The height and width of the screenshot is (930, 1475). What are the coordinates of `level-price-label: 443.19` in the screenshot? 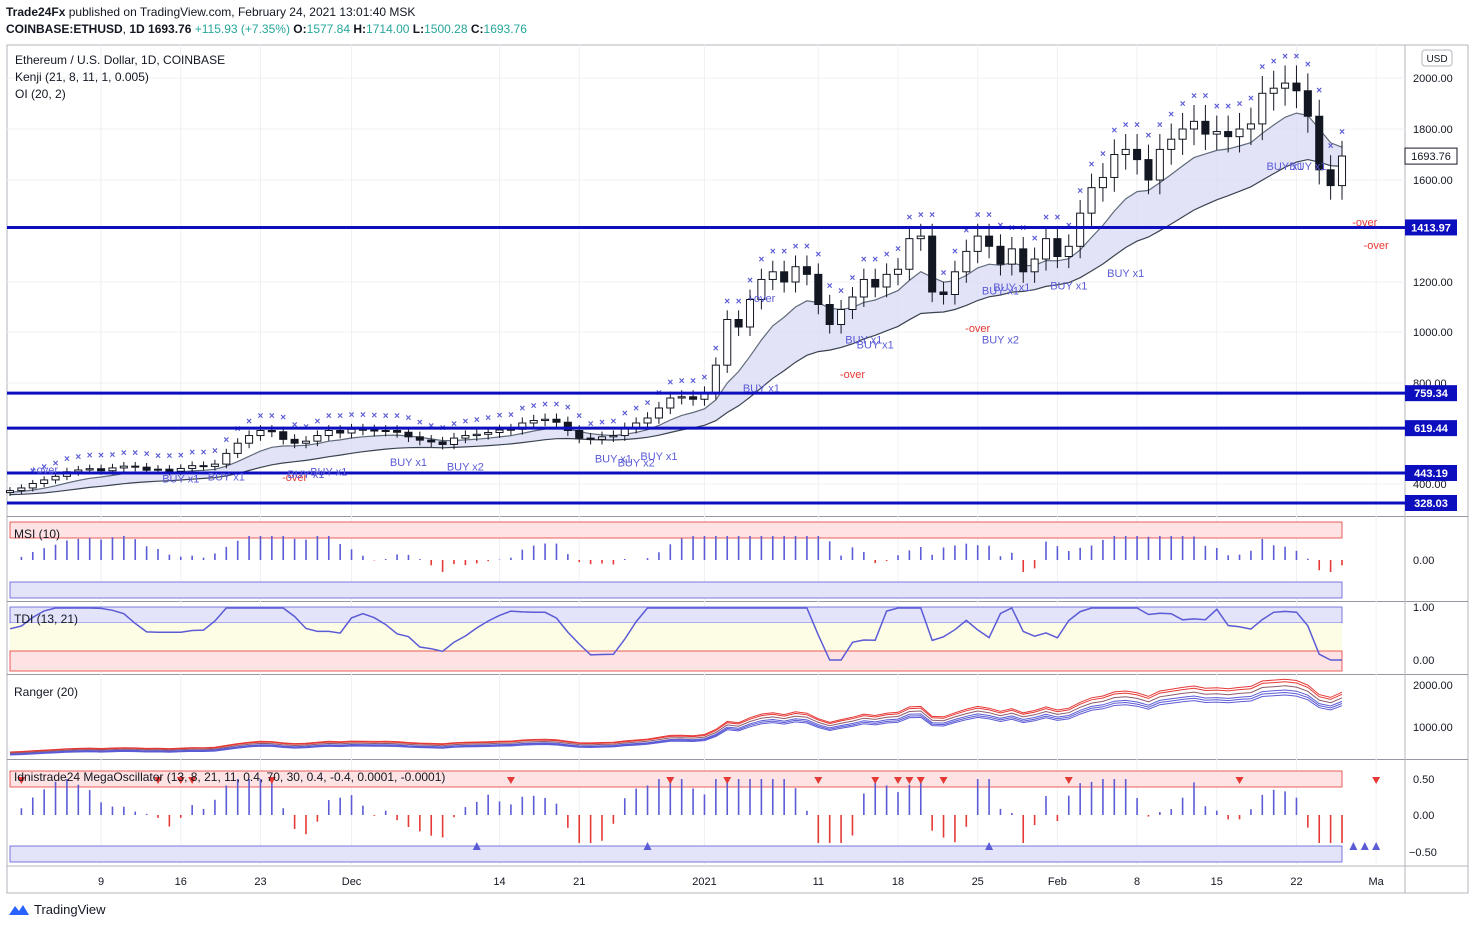 It's located at (1431, 474).